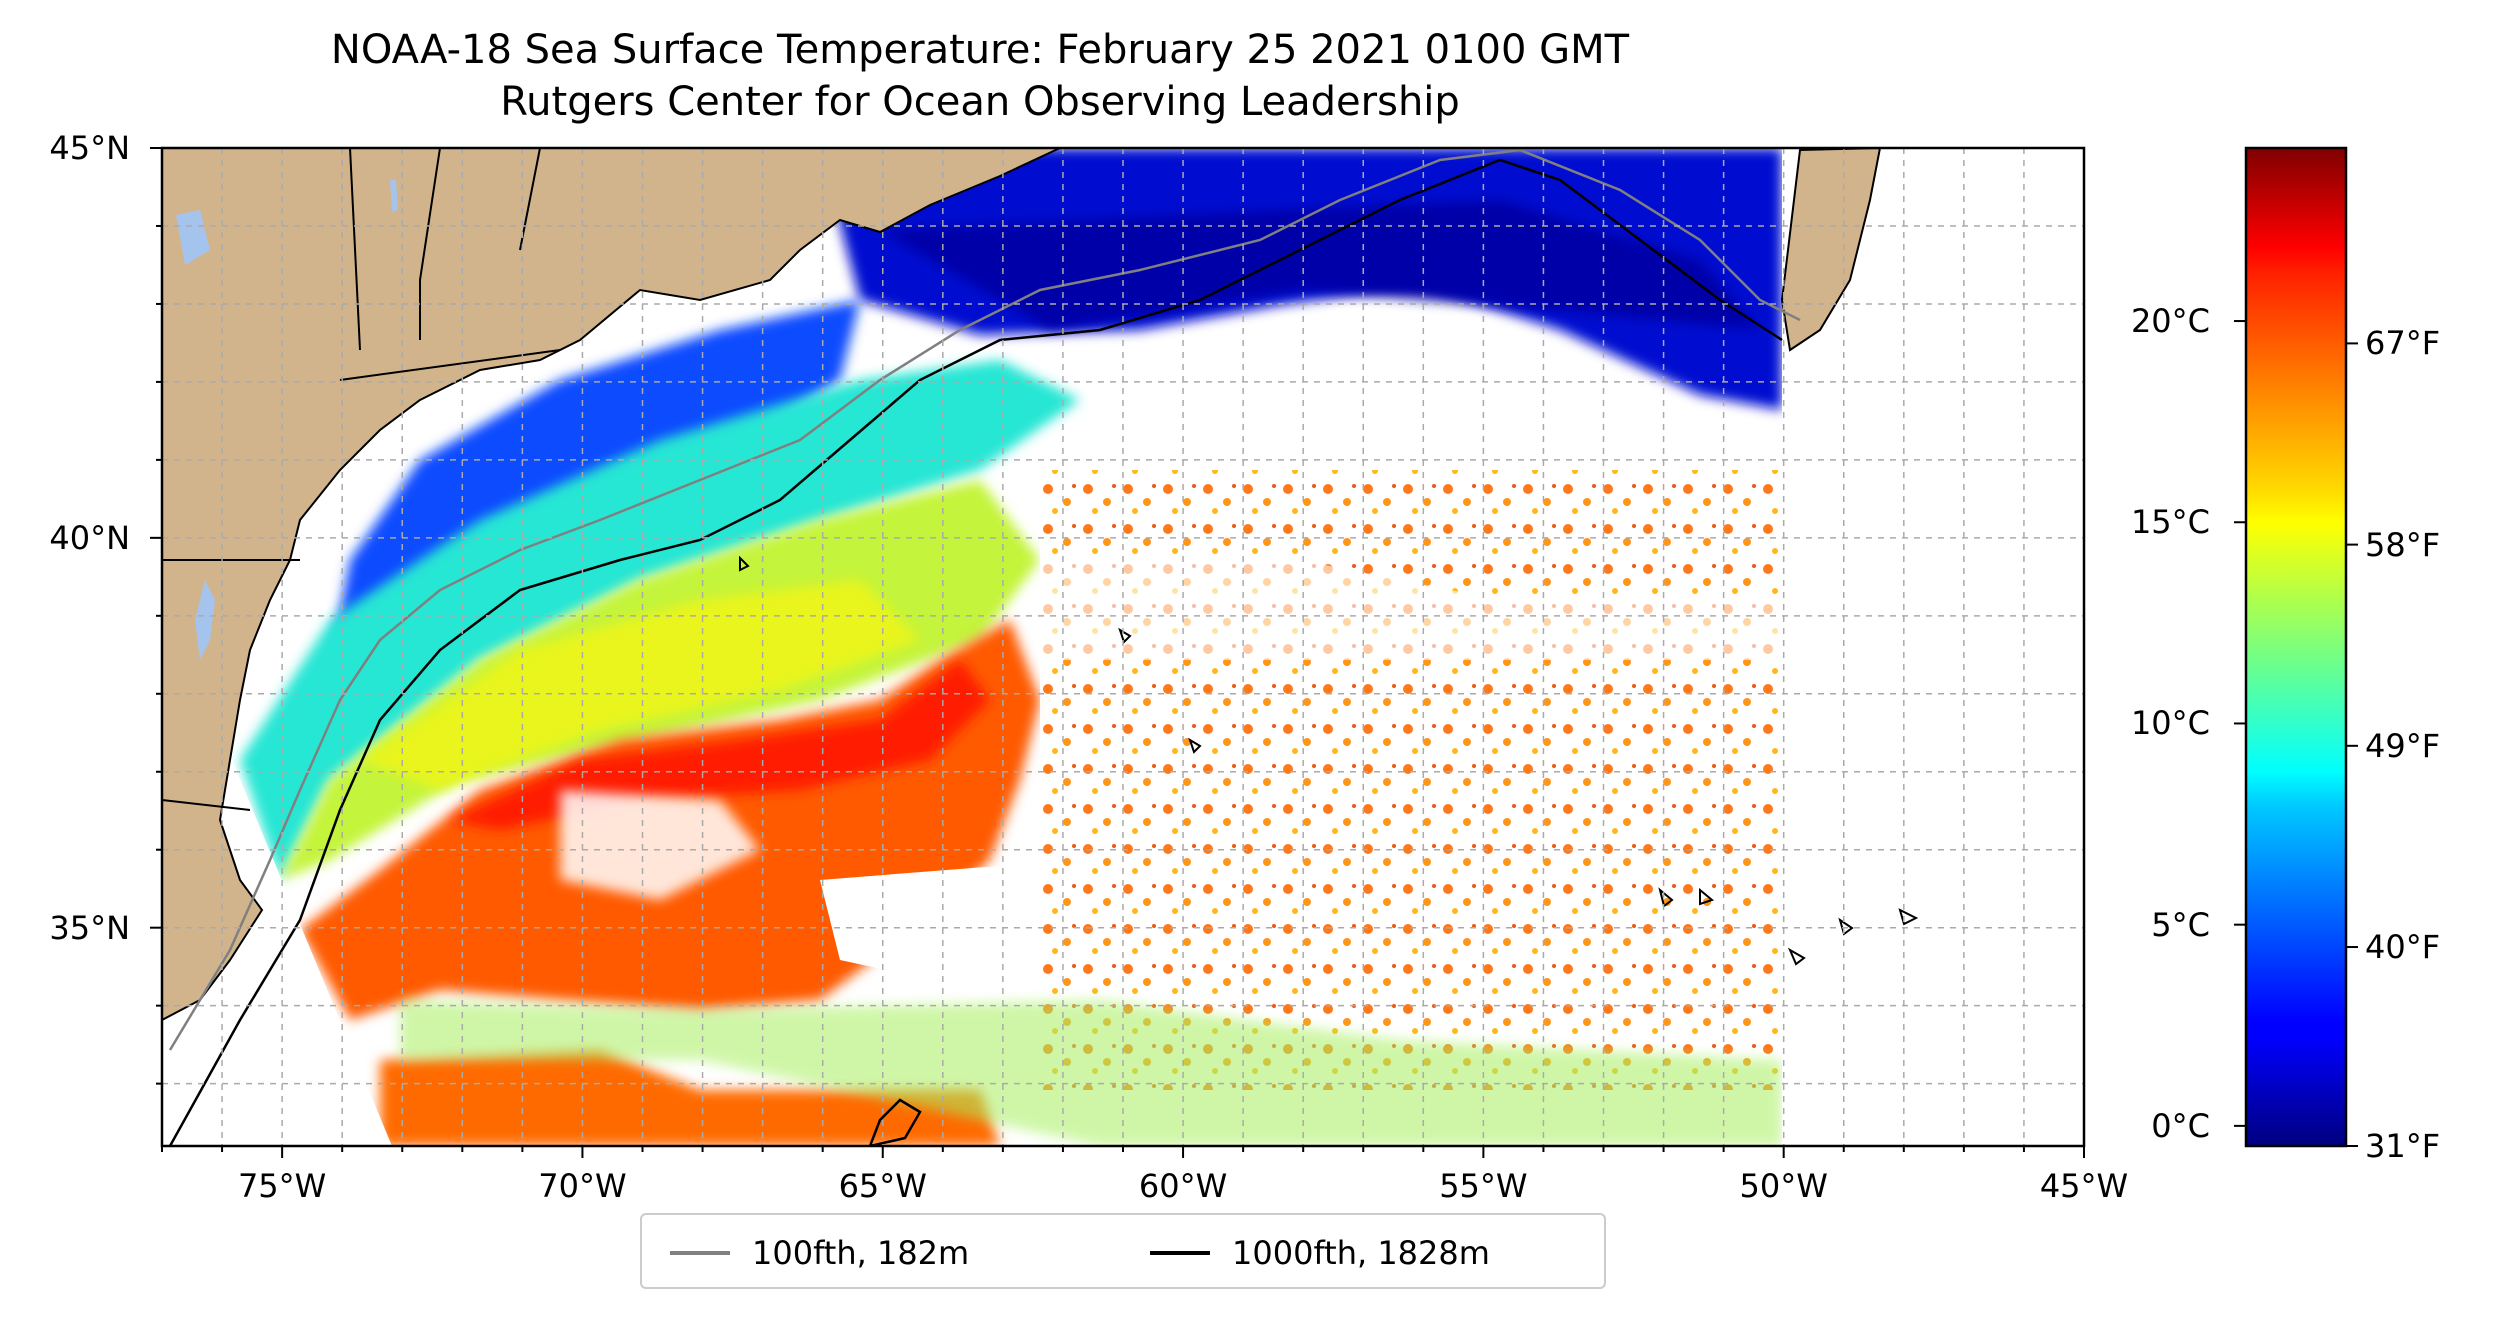 Image resolution: width=2502 pixels, height=1318 pixels. I want to click on lat-tick-label: 45°N, so click(89, 148).